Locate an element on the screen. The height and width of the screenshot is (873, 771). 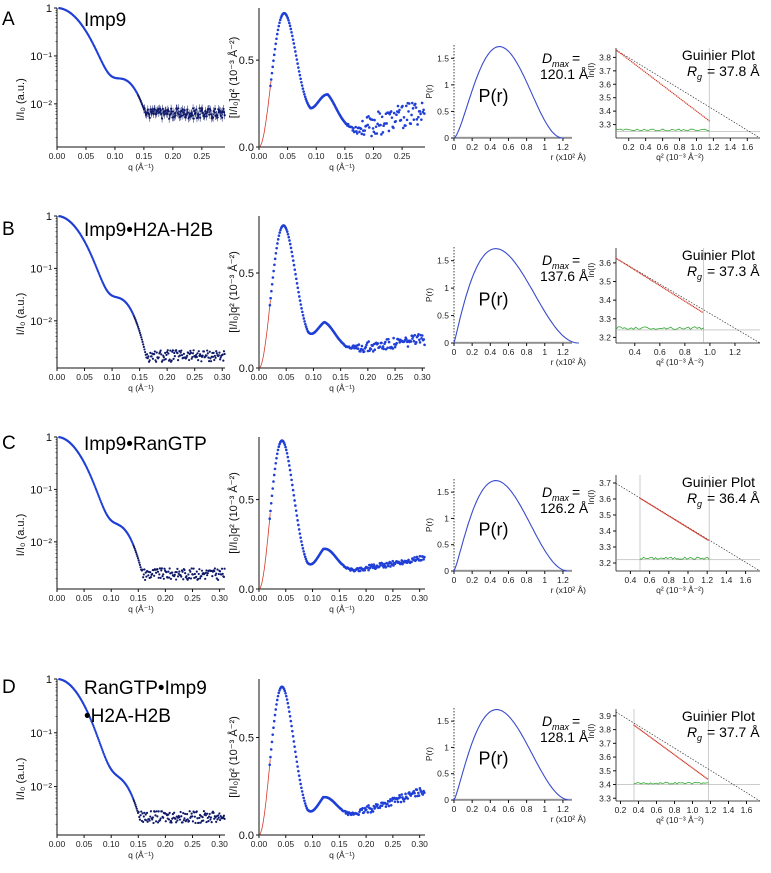
y-axis-label: I/I₀ (a.u.) is located at coordinates (21, 779).